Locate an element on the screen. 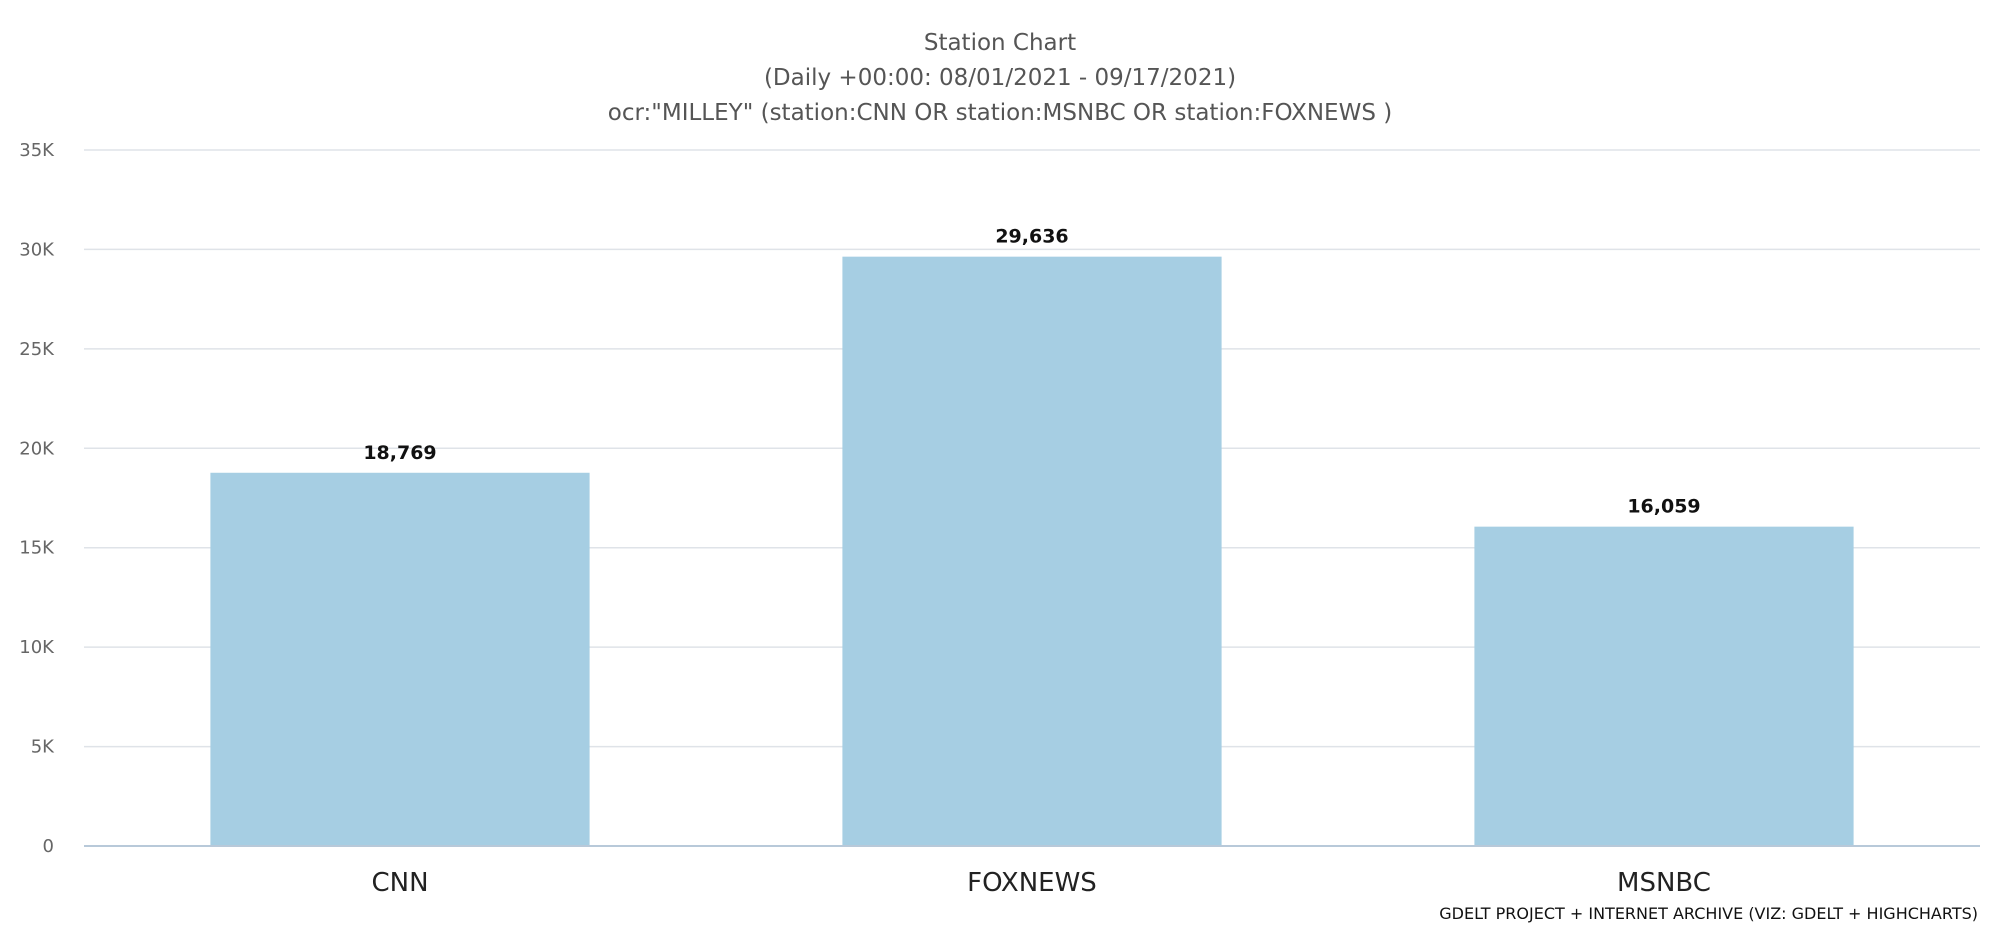 This screenshot has width=2000, height=930. bar-foxnews is located at coordinates (1032, 551).